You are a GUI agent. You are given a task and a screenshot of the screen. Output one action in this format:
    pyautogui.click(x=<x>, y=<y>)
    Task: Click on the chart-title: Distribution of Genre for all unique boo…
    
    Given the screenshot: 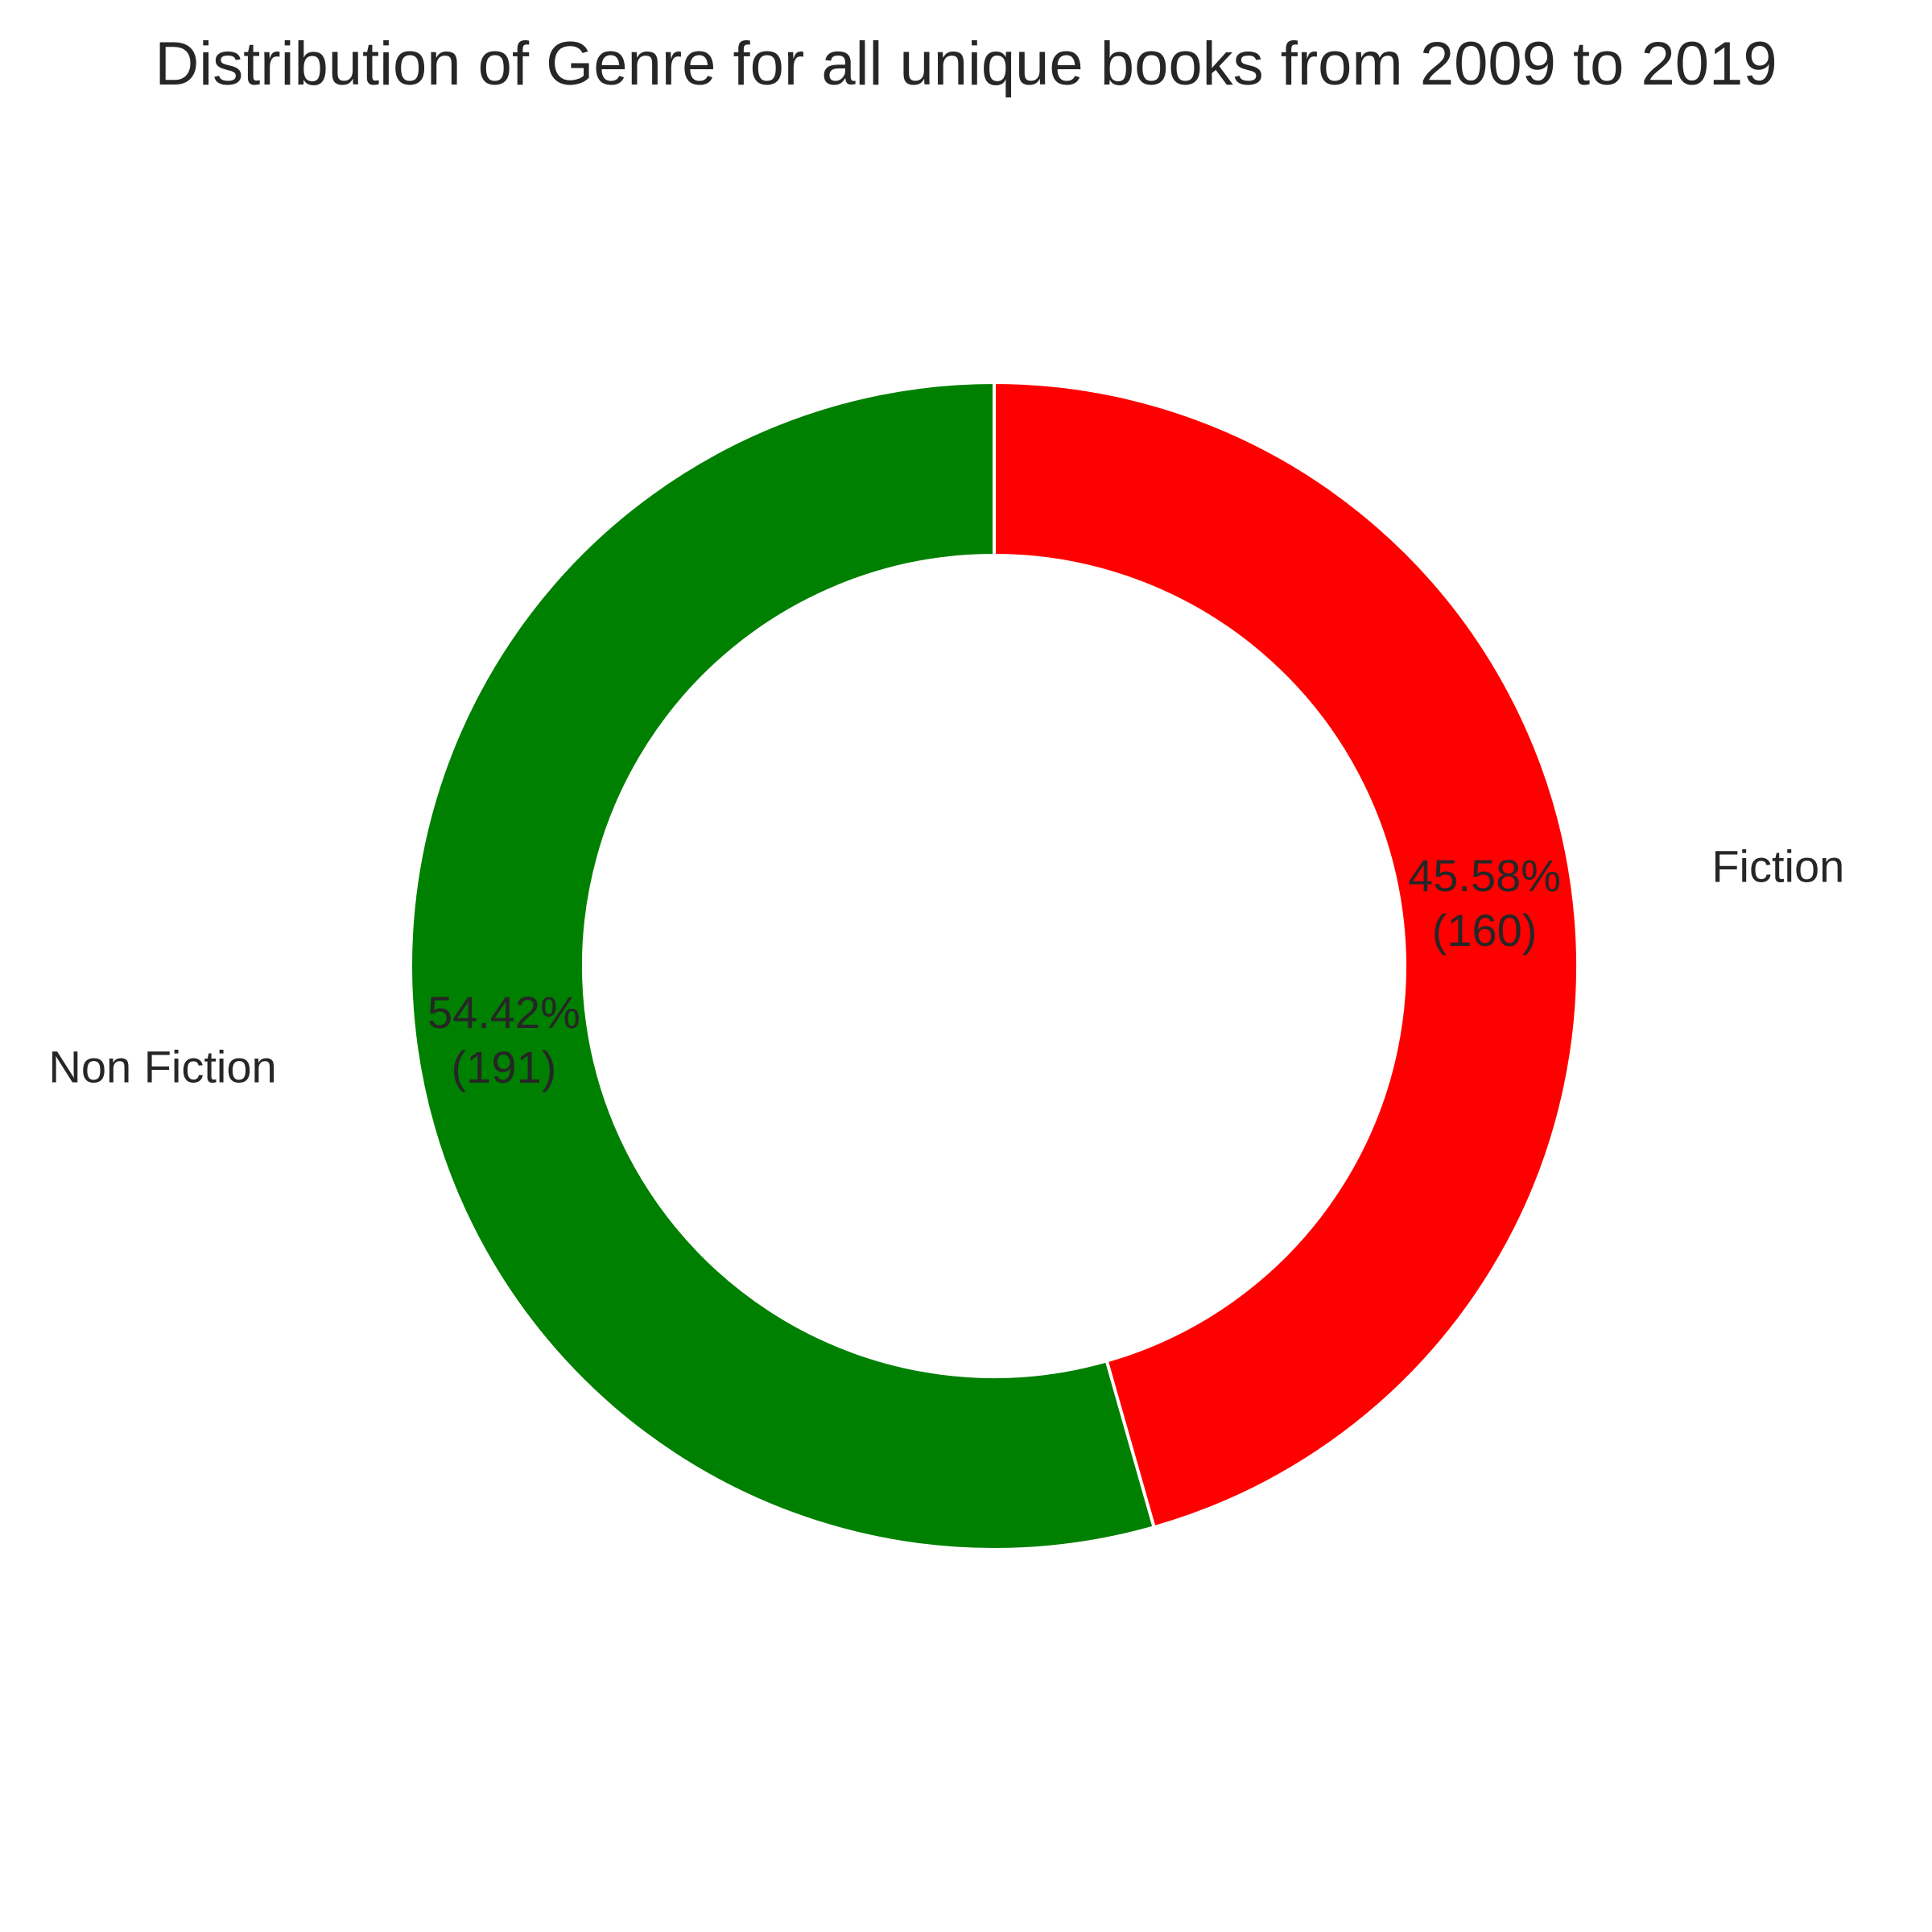 What is the action you would take?
    pyautogui.click(x=966, y=64)
    